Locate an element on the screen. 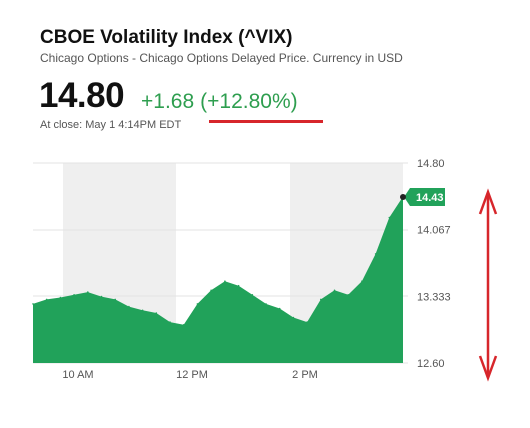 The height and width of the screenshot is (428, 530). y-tick-label: 13.333 is located at coordinates (434, 297).